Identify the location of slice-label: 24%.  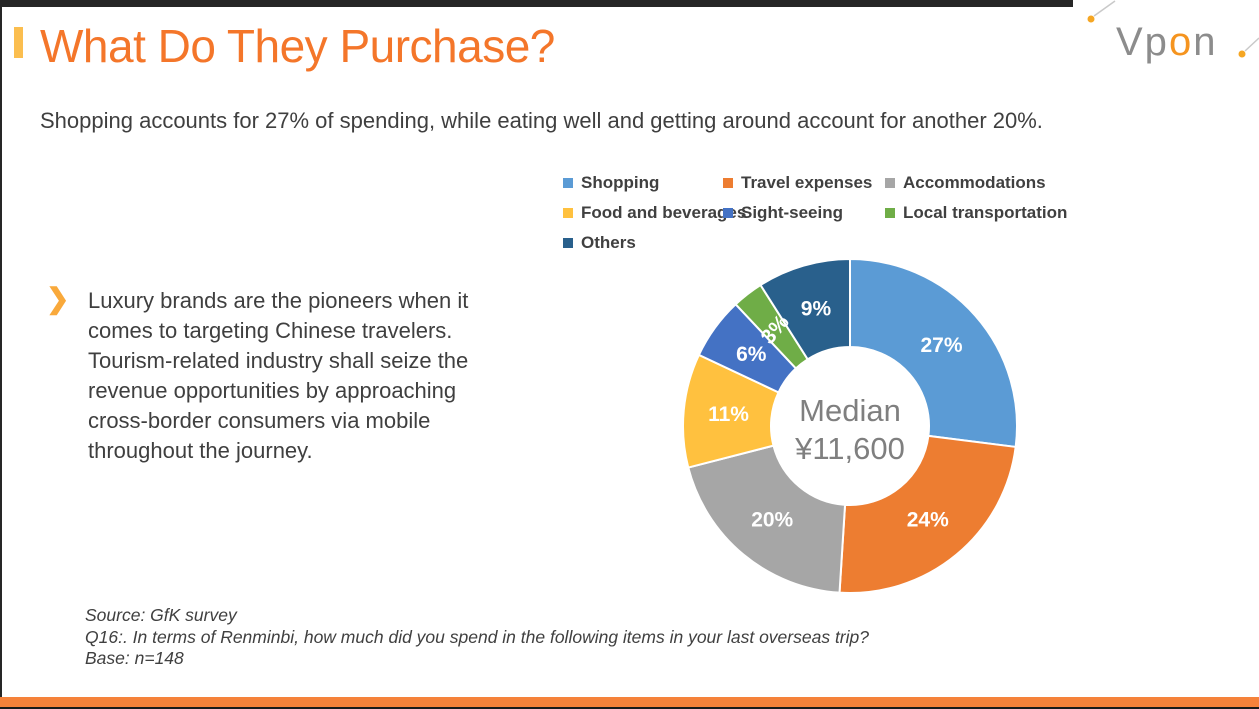
(928, 520).